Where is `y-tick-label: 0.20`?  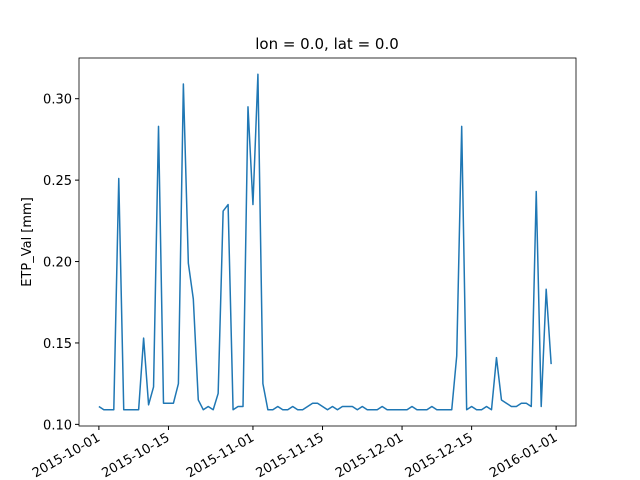 y-tick-label: 0.20 is located at coordinates (57, 263).